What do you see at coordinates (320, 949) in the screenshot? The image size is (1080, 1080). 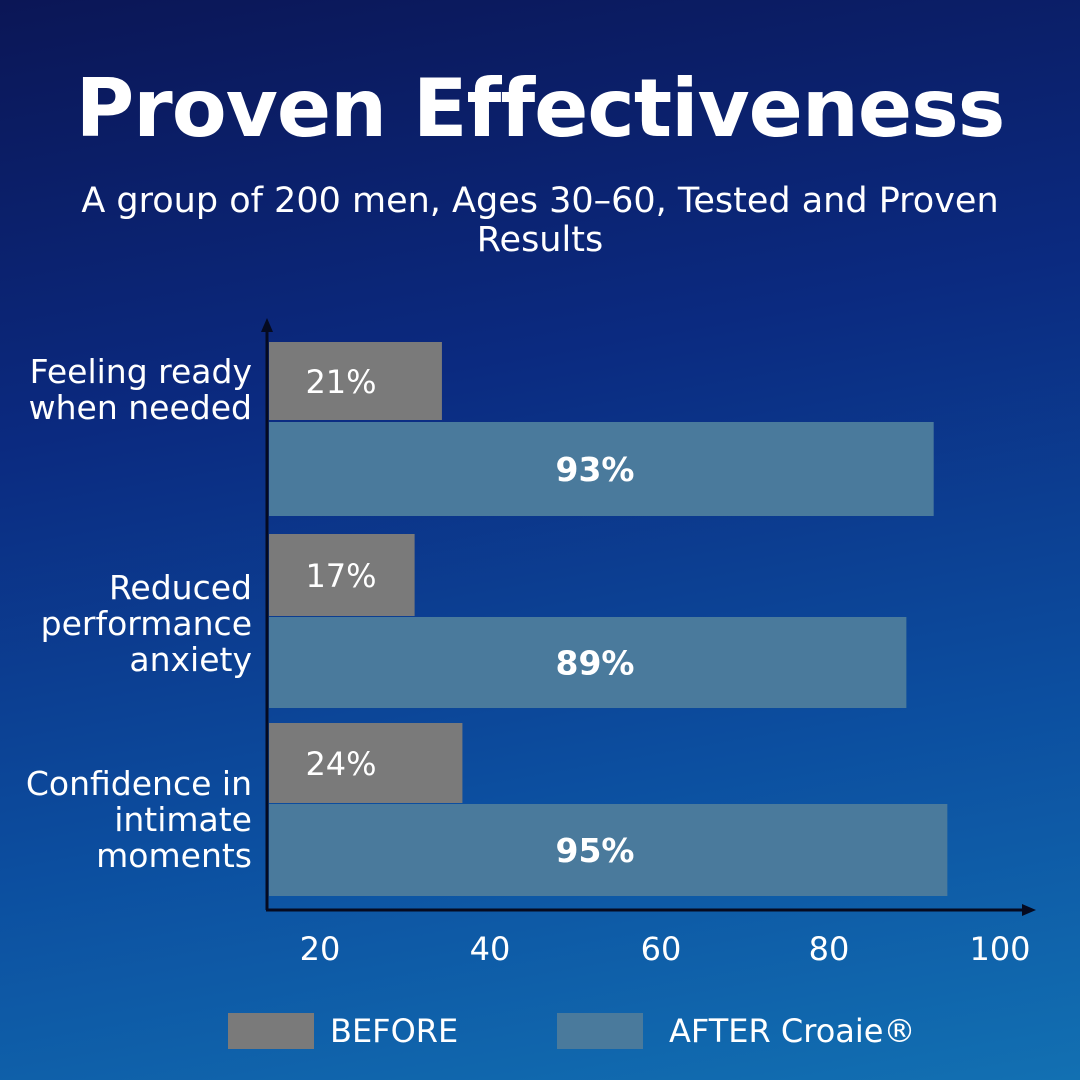 I see `x-tick-label: 20` at bounding box center [320, 949].